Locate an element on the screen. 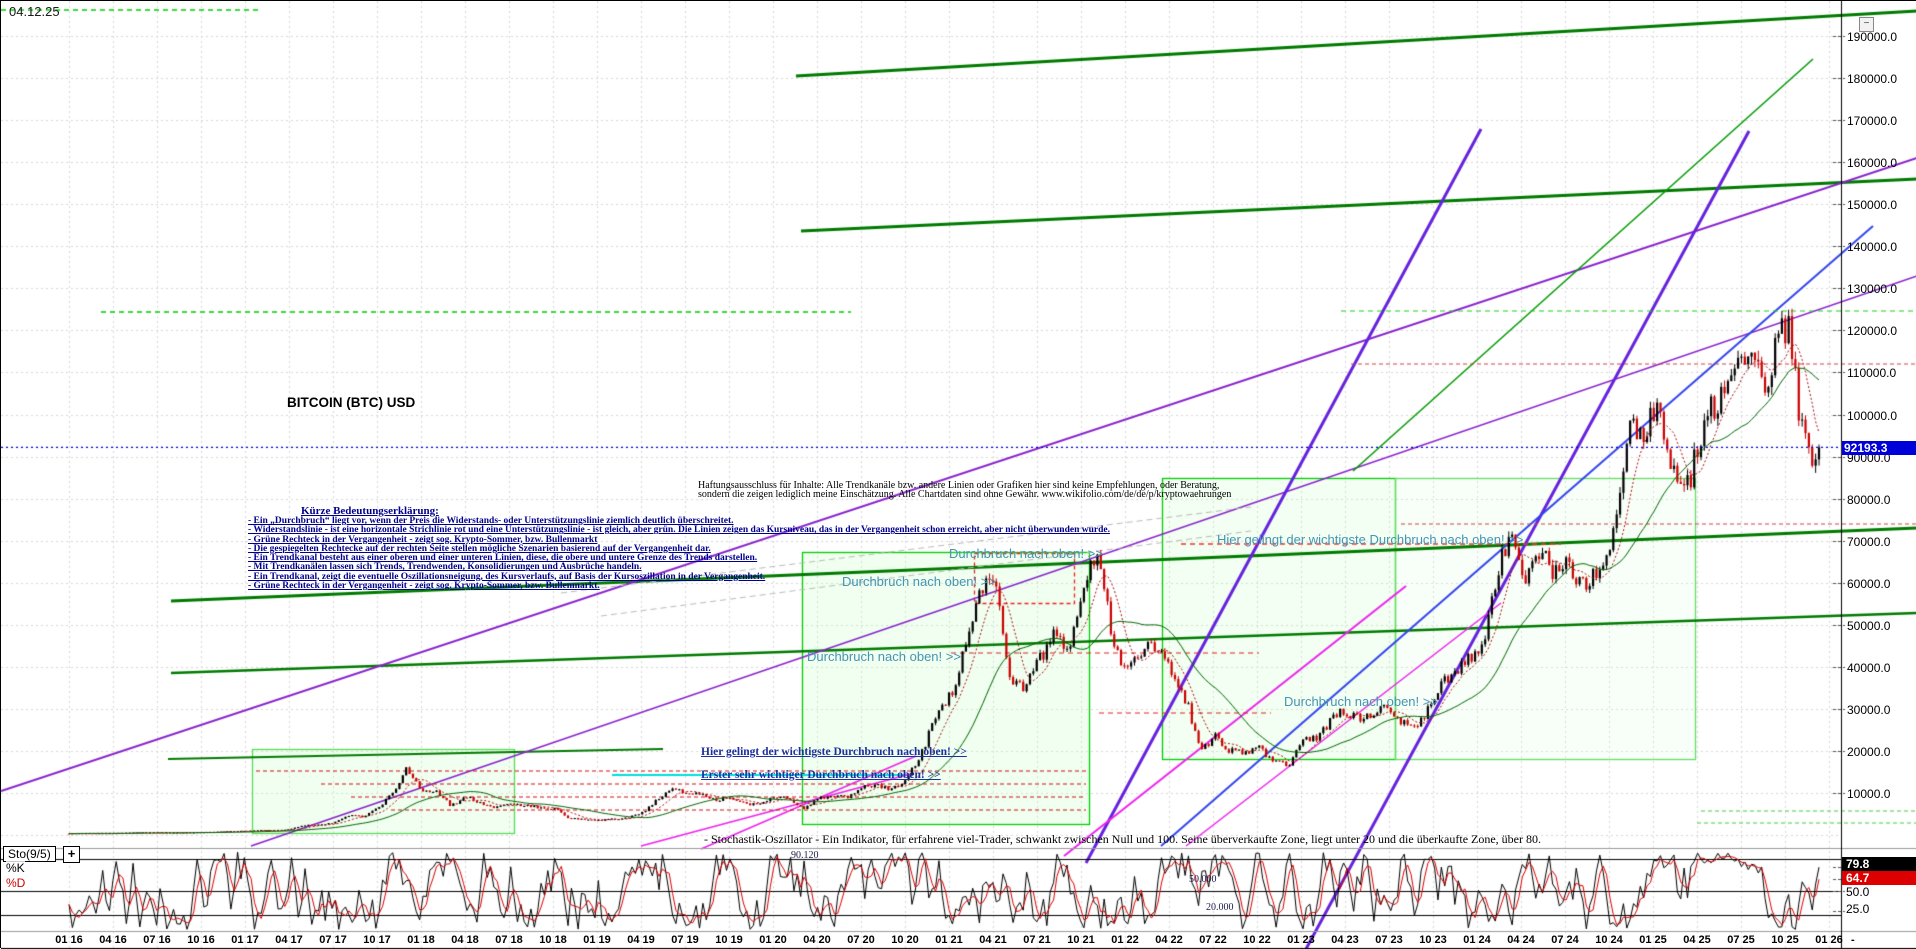 This screenshot has height=949, width=1916. collapse-axis-icon: − is located at coordinates (1866, 24).